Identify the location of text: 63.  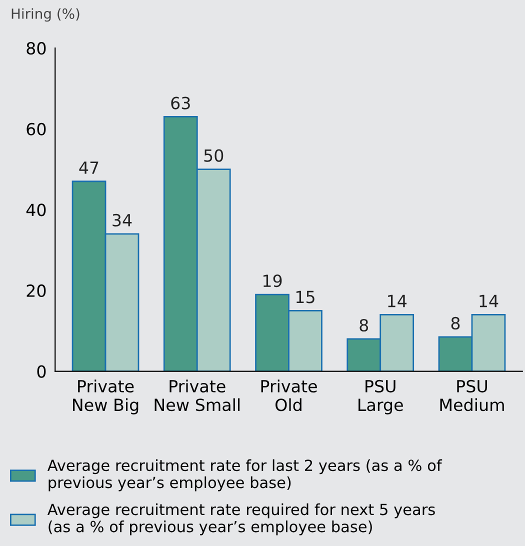
(180, 103).